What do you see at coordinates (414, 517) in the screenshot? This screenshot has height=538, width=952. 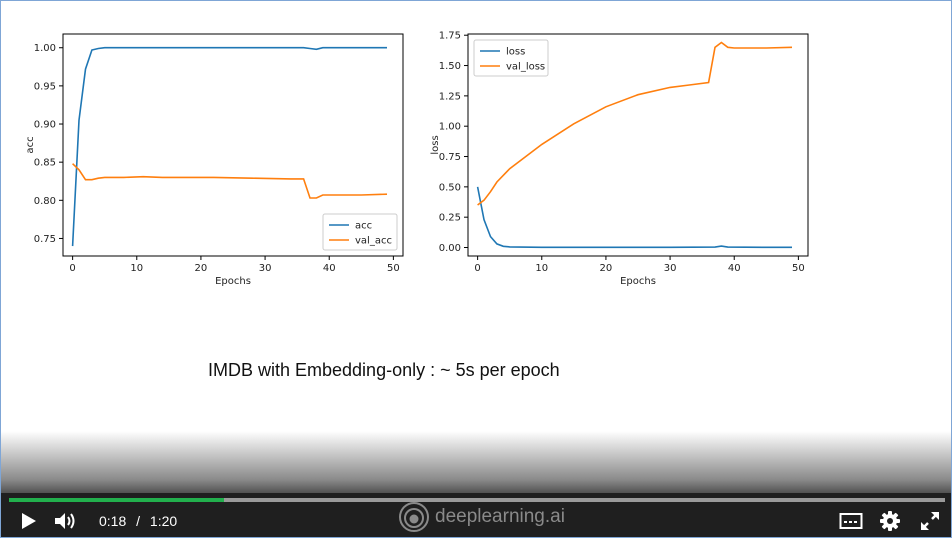 I see `deeplearning-logo-icon` at bounding box center [414, 517].